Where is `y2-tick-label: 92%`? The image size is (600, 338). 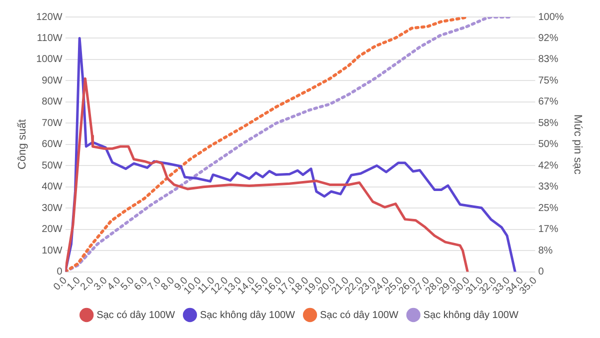
y2-tick-label: 92% is located at coordinates (548, 38).